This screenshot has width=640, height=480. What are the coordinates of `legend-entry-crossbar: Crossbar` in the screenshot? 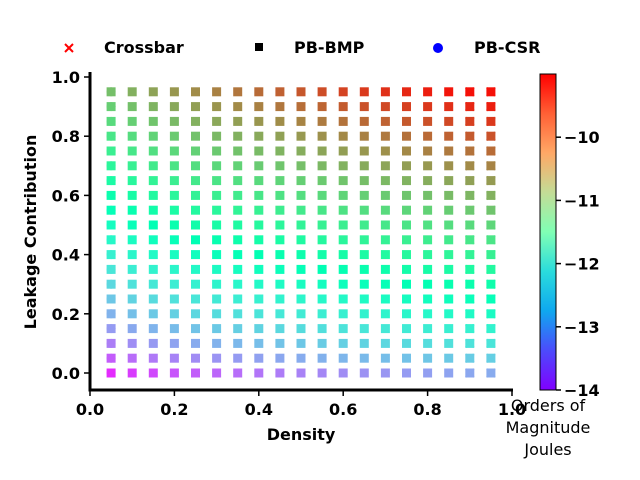 It's located at (124, 47).